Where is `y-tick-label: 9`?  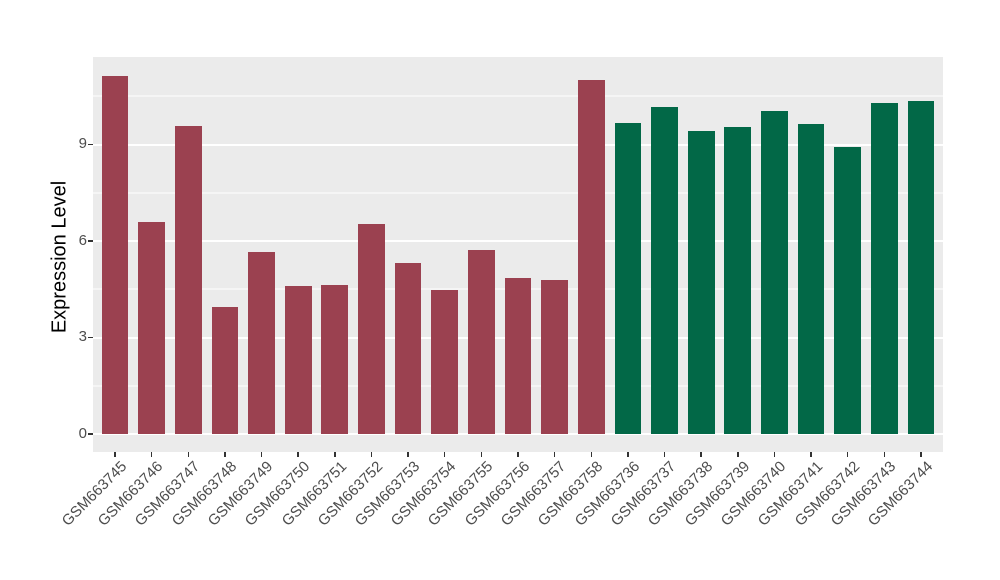 y-tick-label: 9 is located at coordinates (82, 144).